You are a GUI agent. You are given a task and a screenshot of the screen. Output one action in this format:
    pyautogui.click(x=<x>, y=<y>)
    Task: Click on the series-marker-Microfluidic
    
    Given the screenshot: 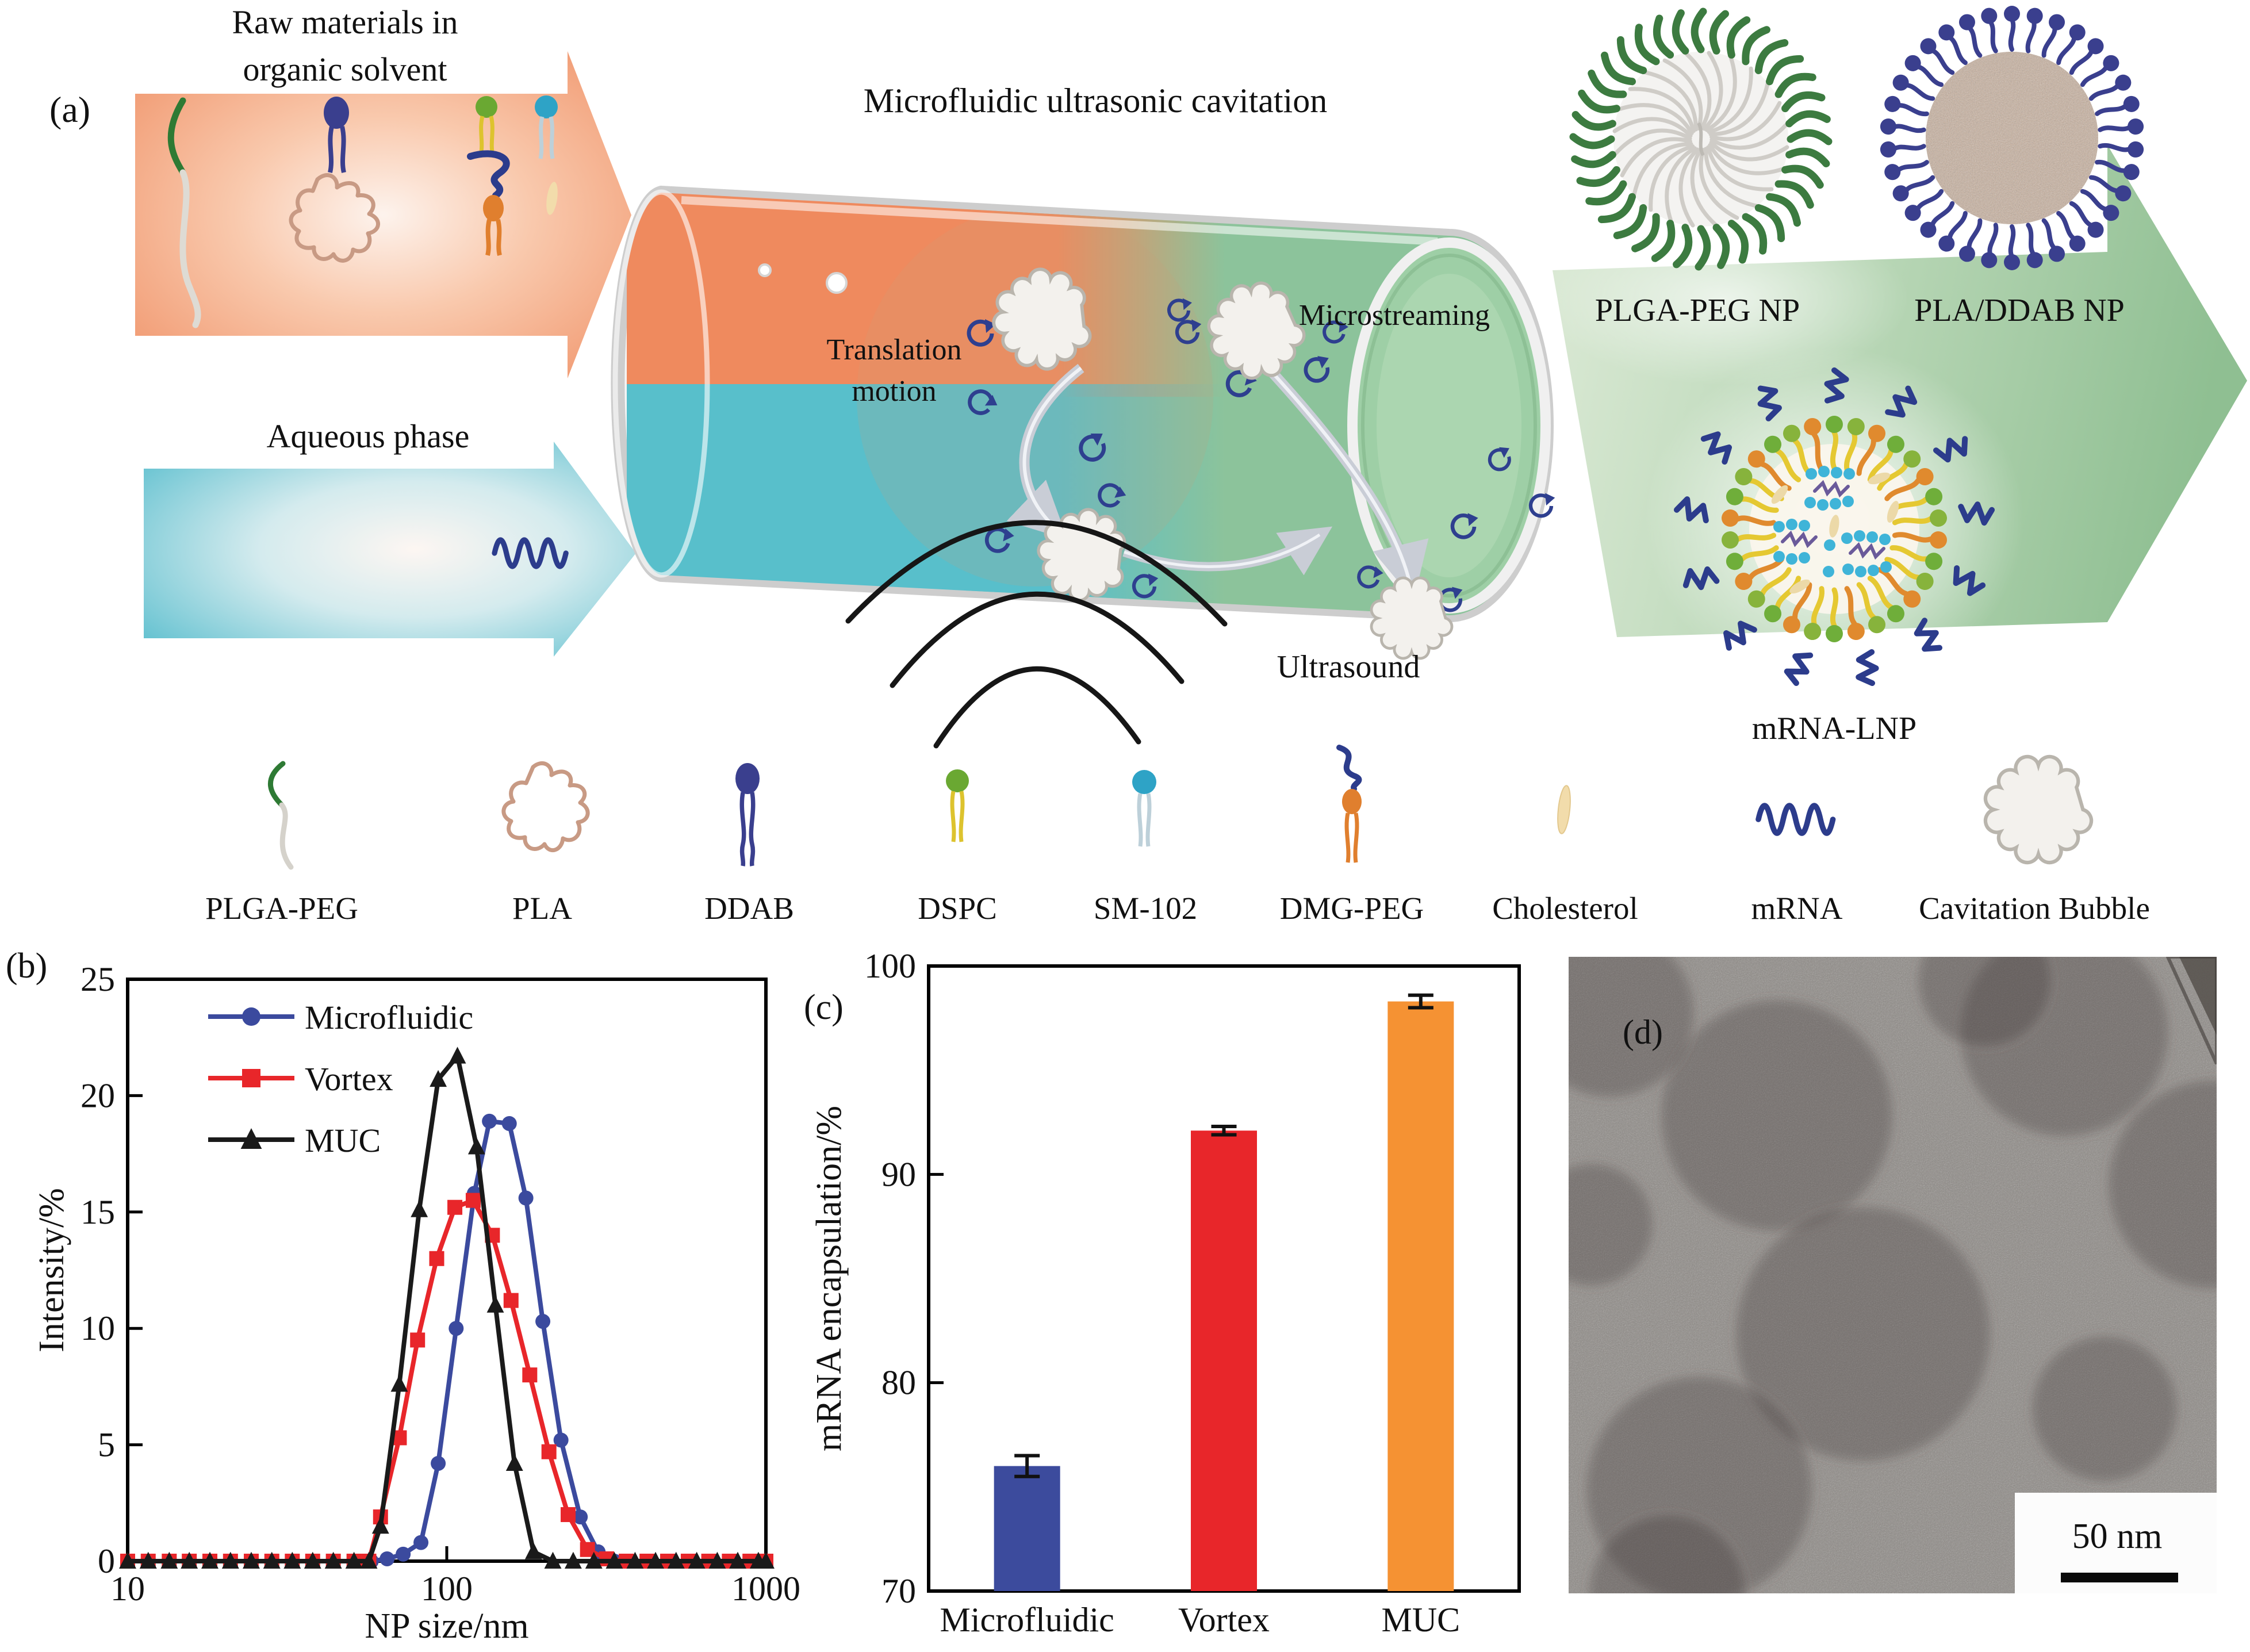 What is the action you would take?
    pyautogui.click(x=489, y=1121)
    